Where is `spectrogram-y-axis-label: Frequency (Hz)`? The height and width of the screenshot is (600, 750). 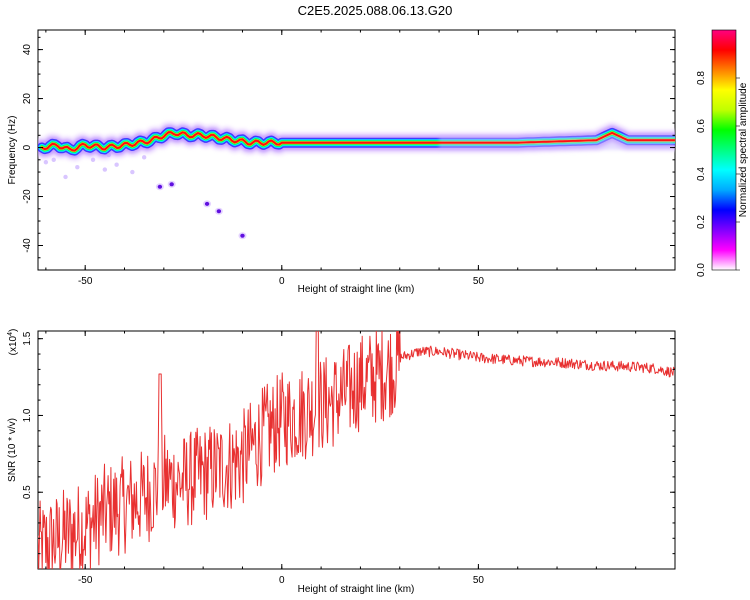 spectrogram-y-axis-label: Frequency (Hz) is located at coordinates (12, 150).